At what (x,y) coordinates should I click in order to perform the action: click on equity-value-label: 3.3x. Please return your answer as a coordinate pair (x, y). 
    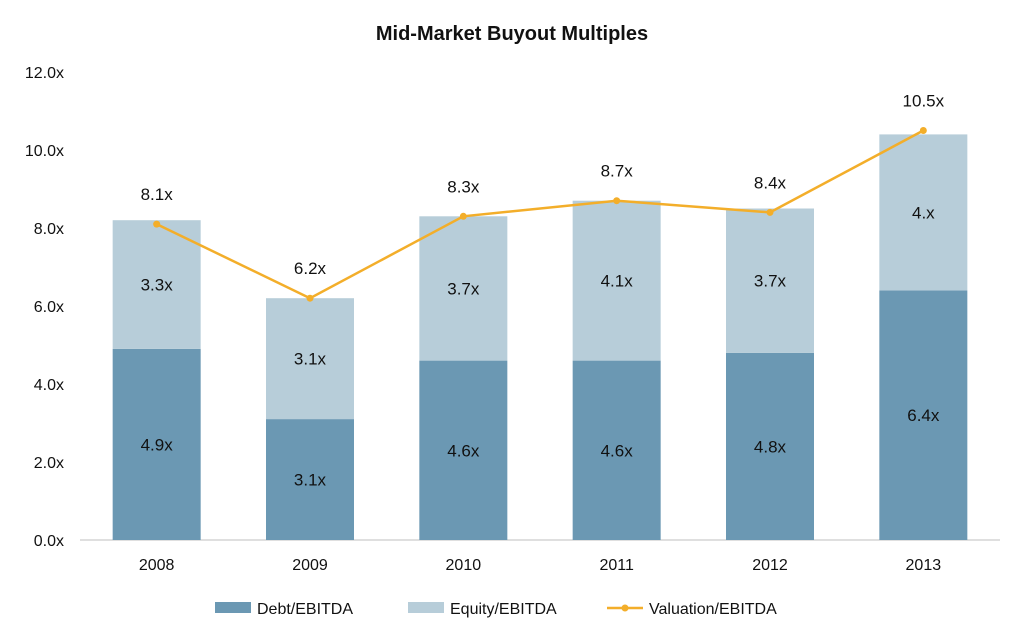
    Looking at the image, I should click on (157, 285).